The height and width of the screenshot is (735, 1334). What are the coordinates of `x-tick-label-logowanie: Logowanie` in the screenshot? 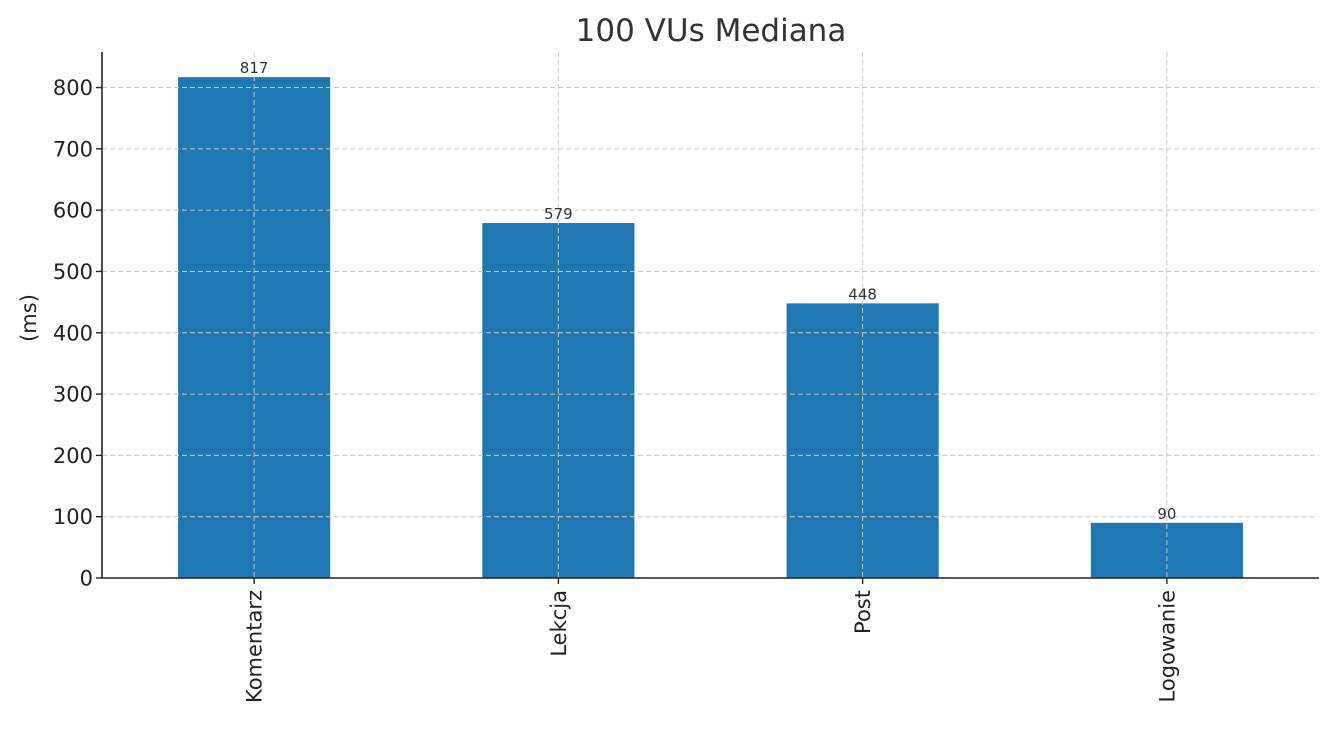 It's located at (1167, 646).